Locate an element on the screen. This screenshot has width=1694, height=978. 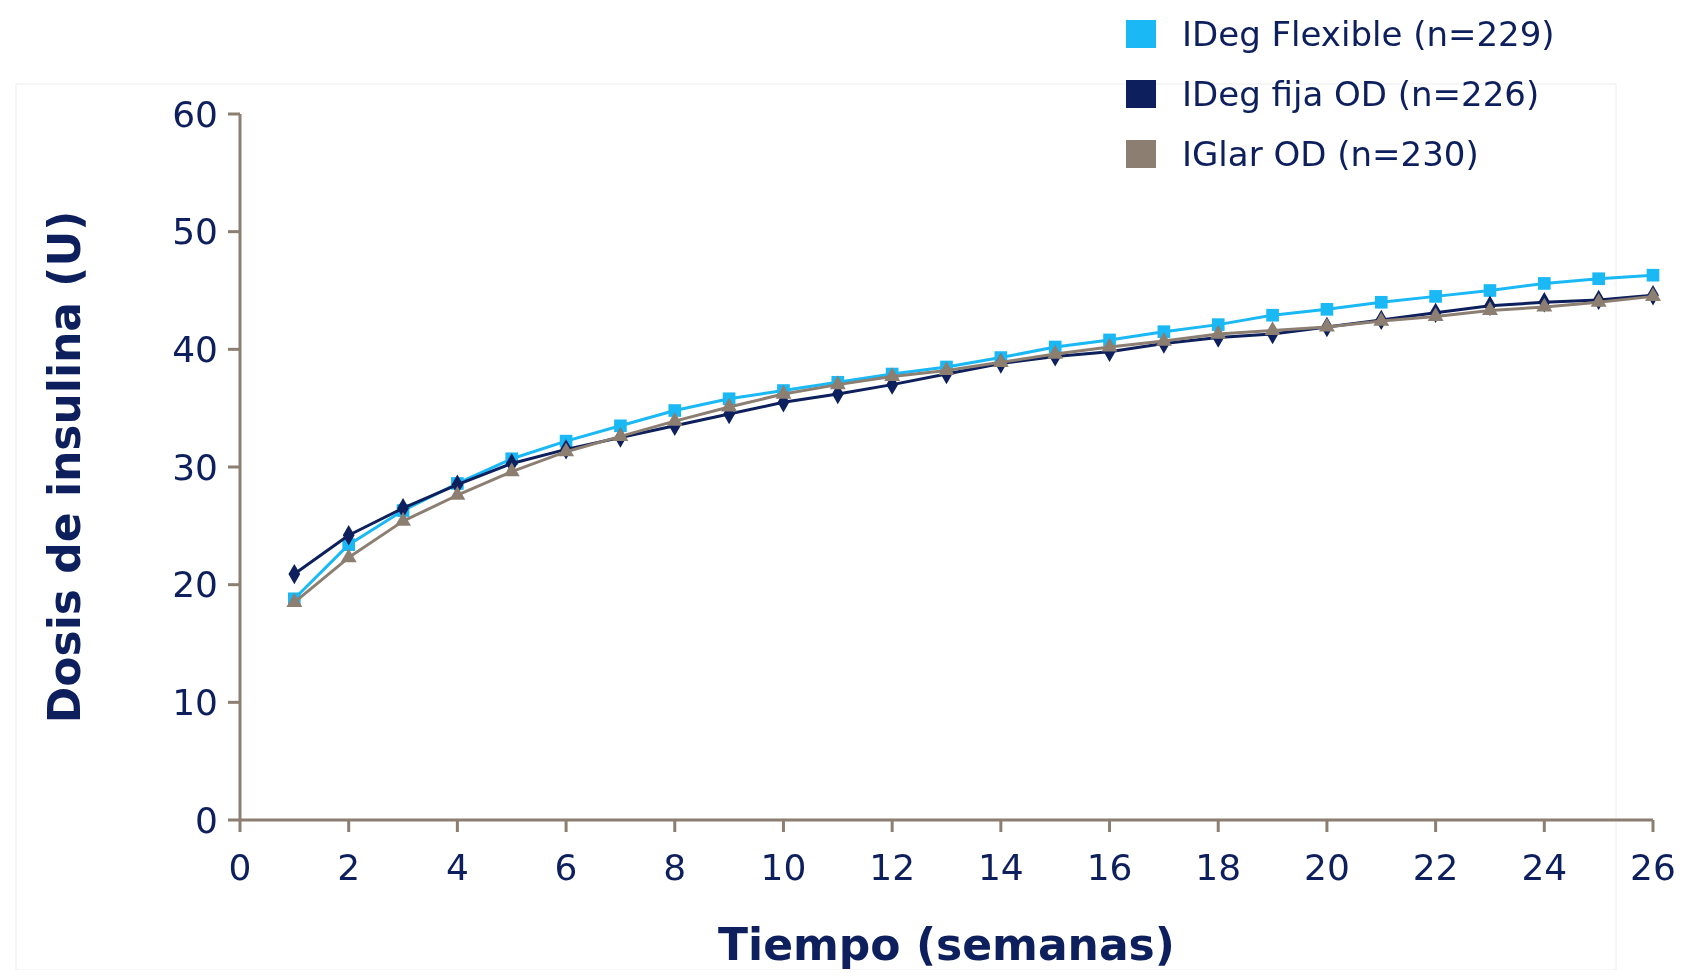
x-tick-label: 24 is located at coordinates (1544, 867).